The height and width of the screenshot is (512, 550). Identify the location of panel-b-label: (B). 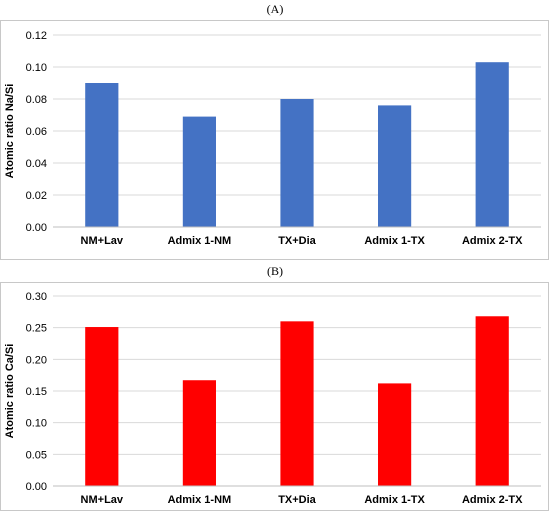
(275, 271).